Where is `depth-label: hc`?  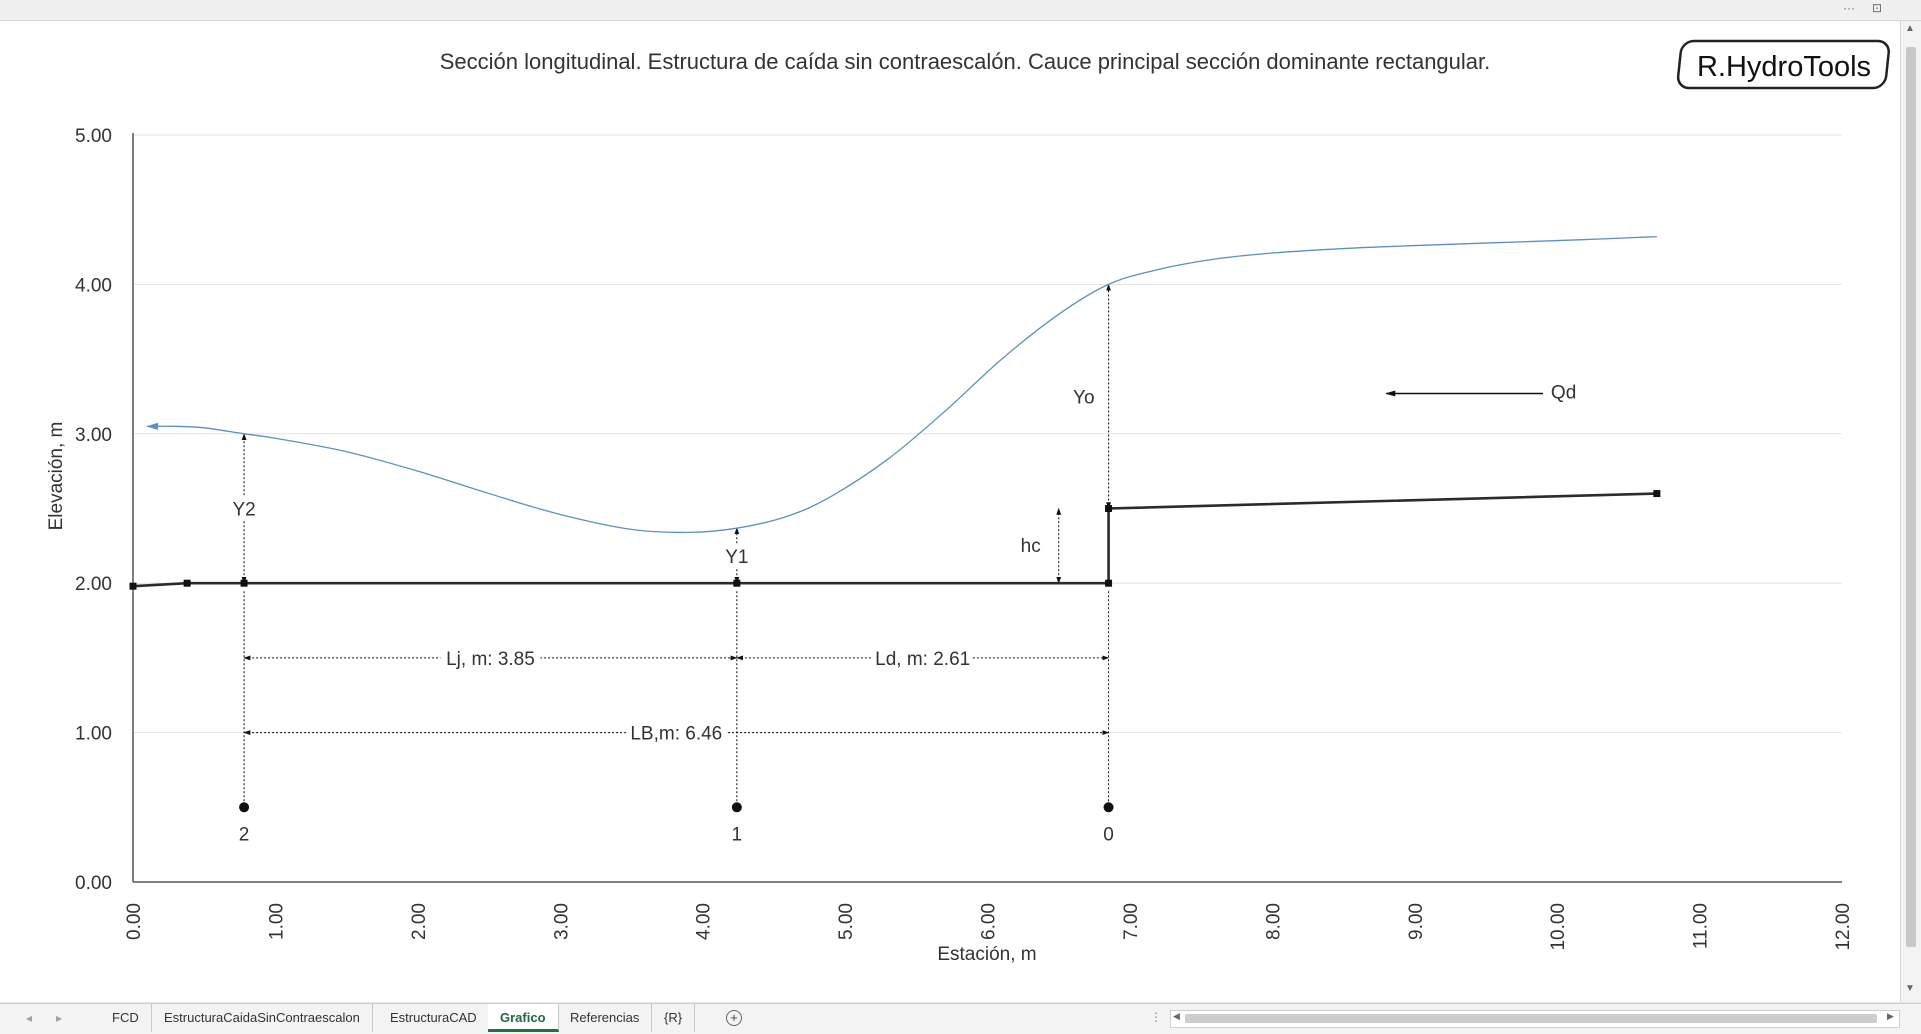
depth-label: hc is located at coordinates (1031, 546).